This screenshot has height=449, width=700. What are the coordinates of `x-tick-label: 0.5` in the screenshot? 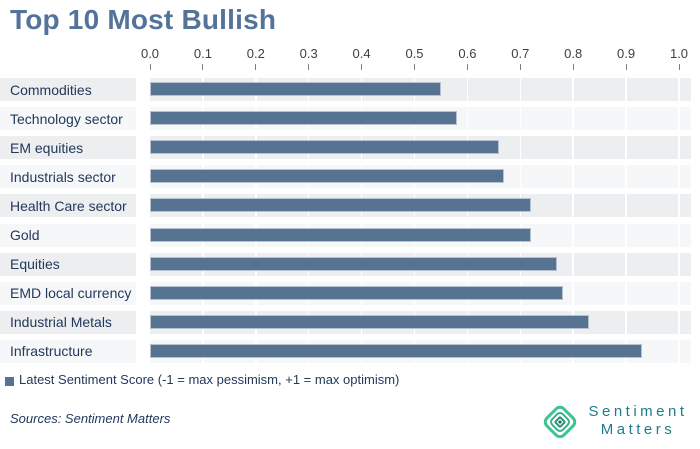 It's located at (414, 53).